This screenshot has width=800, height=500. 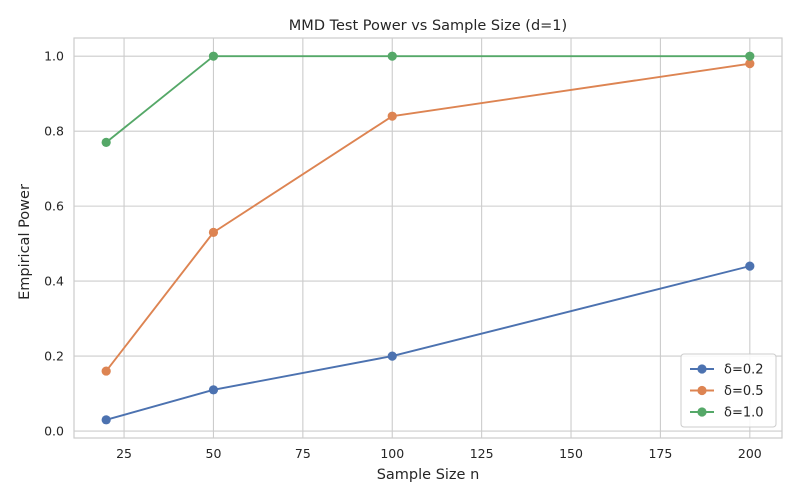 What do you see at coordinates (750, 453) in the screenshot?
I see `x-tick-label: 200` at bounding box center [750, 453].